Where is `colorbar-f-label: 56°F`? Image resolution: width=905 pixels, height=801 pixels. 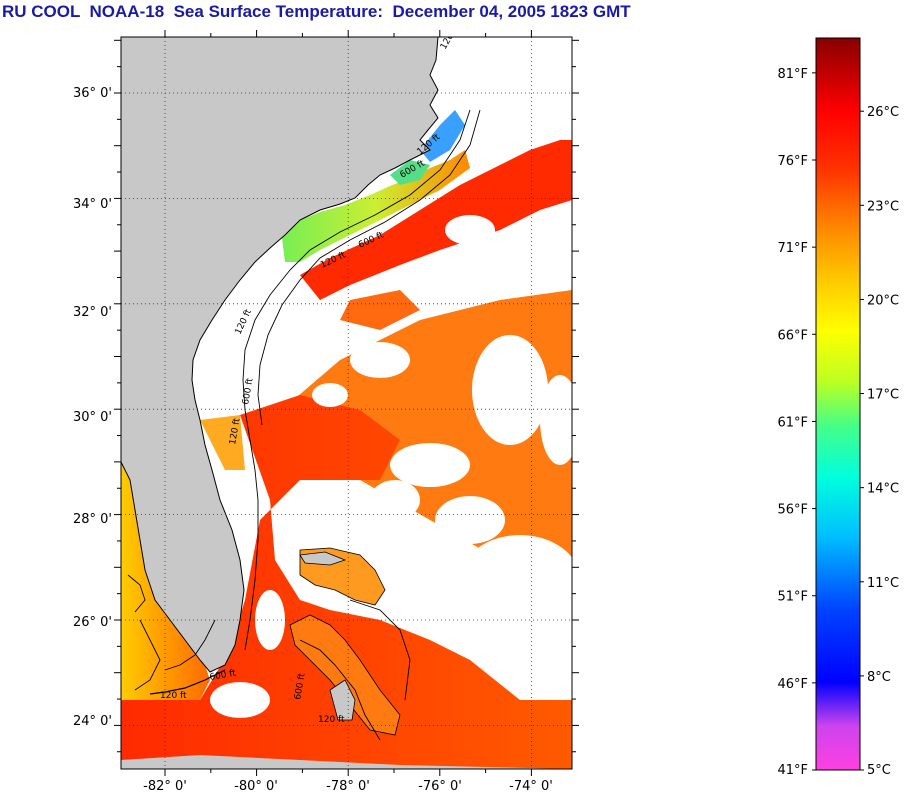 colorbar-f-label: 56°F is located at coordinates (792, 510).